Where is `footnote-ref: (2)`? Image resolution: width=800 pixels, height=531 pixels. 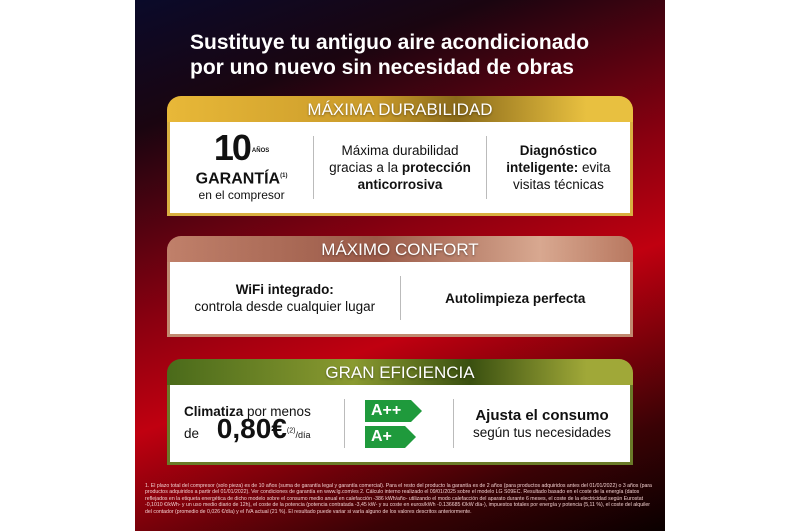
footnote-ref: (2) is located at coordinates (291, 431).